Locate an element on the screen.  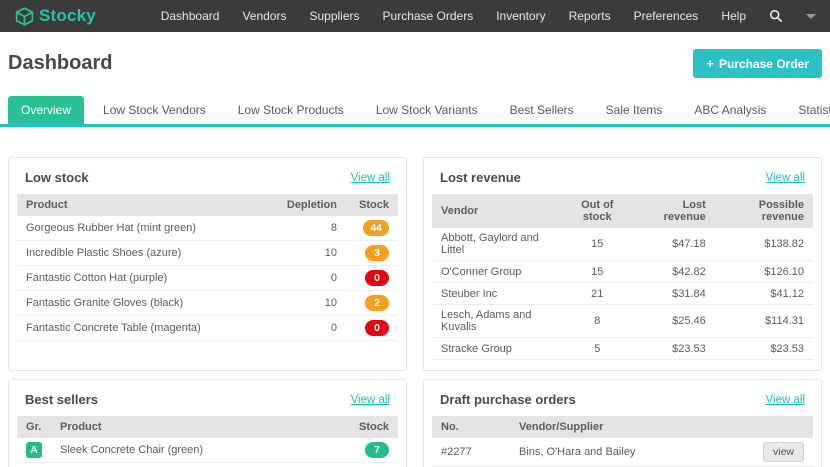
po-vendor-supplier: Bins, O'Hara and Bailey is located at coordinates (616, 452).